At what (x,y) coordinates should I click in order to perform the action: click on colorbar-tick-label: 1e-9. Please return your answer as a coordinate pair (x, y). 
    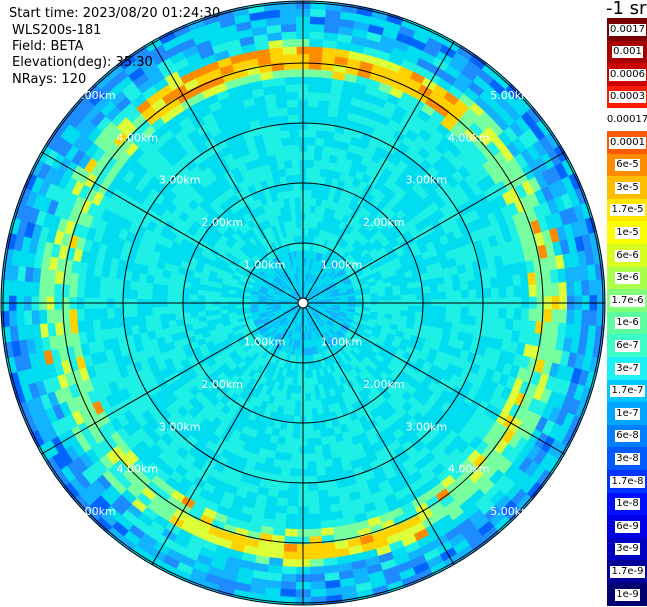
    Looking at the image, I should click on (627, 594).